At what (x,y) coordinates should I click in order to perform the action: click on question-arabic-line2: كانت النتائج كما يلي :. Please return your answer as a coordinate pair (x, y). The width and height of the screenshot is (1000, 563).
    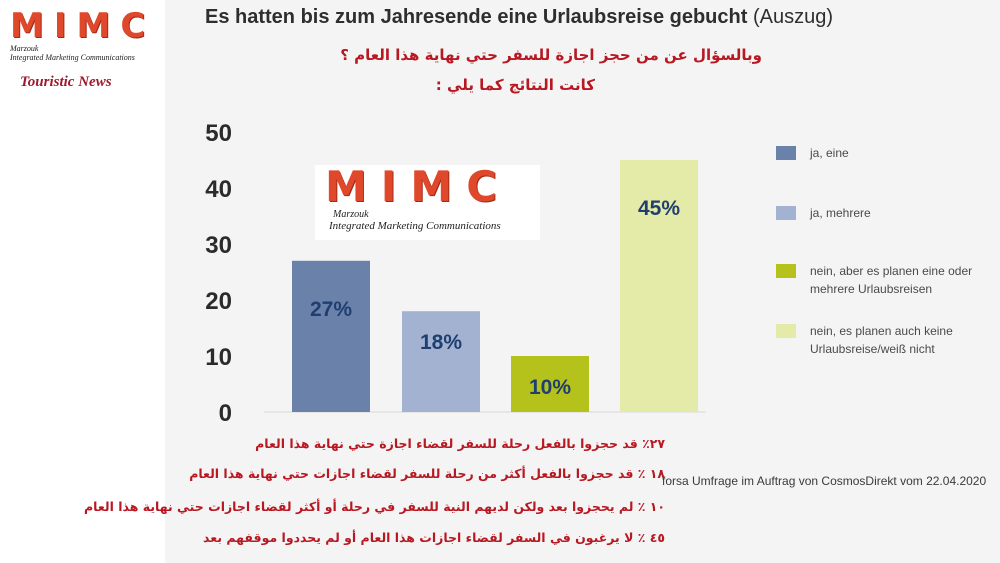
    Looking at the image, I should click on (515, 85).